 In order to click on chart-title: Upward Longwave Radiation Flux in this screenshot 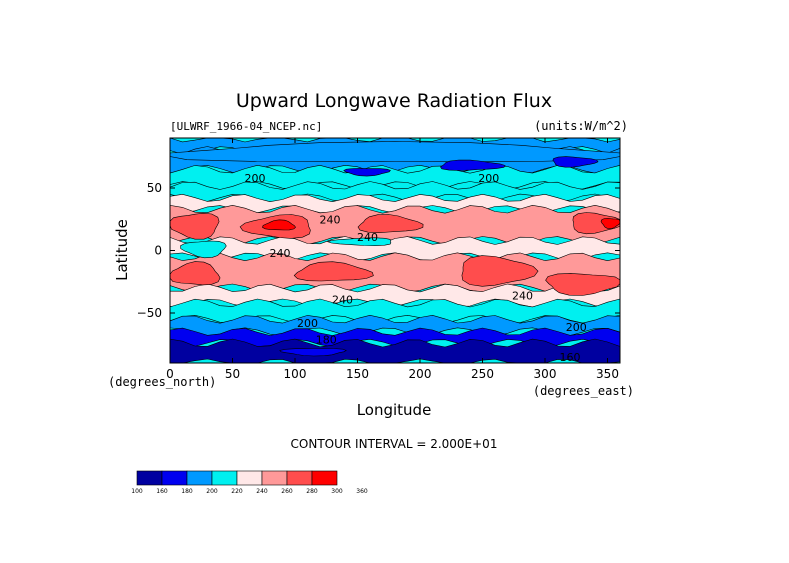, I will do `click(394, 101)`.